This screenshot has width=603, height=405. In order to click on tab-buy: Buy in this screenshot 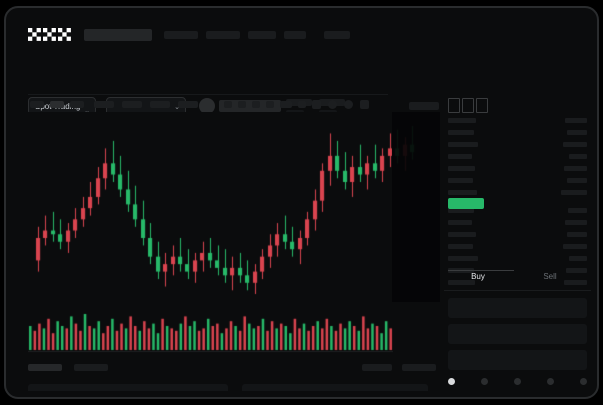, I will do `click(478, 276)`.